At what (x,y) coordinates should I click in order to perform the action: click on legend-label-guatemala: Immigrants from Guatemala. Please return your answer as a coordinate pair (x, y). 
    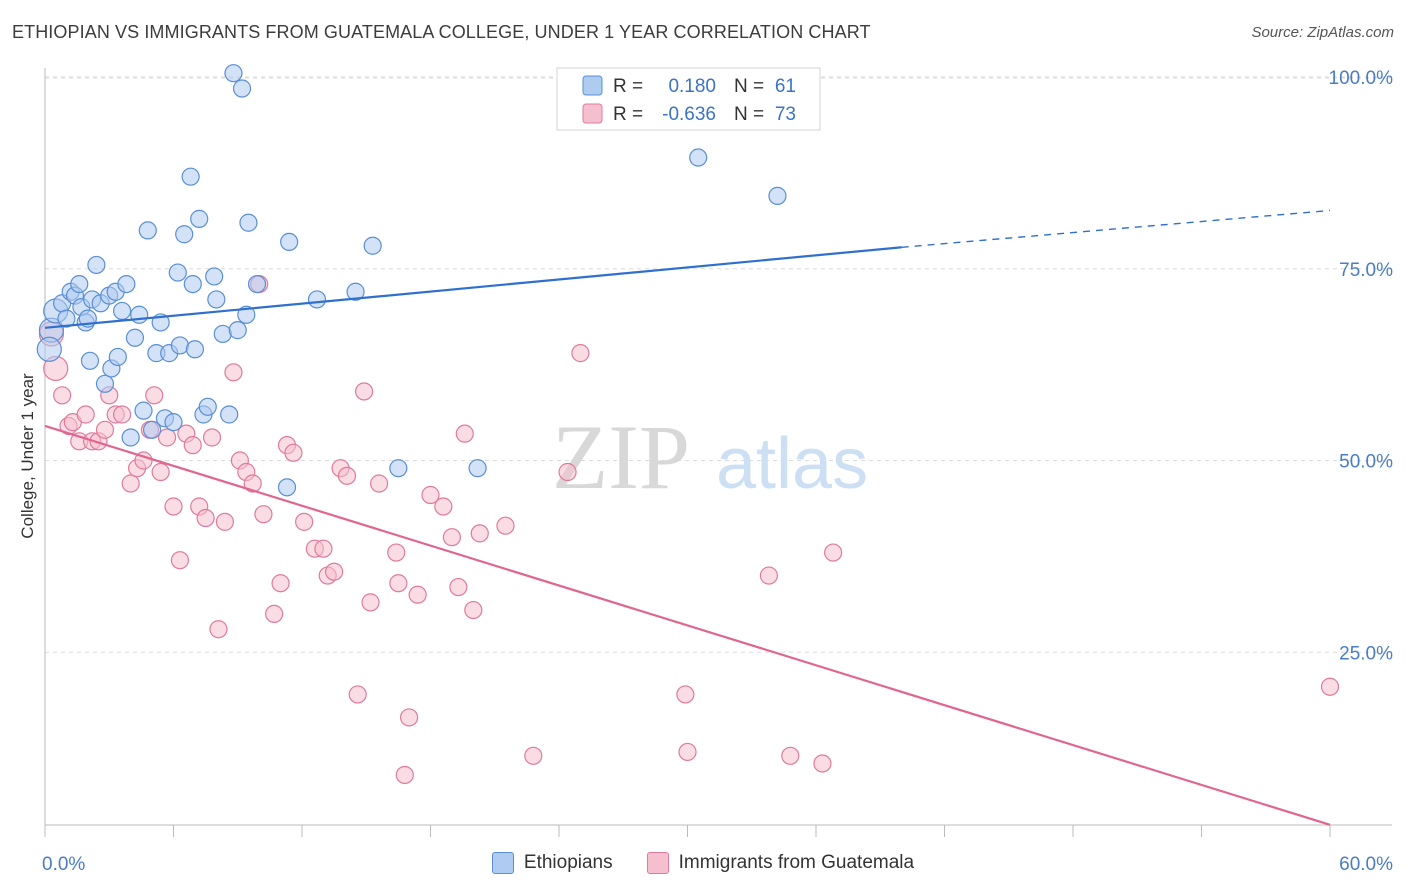
    Looking at the image, I should click on (796, 862).